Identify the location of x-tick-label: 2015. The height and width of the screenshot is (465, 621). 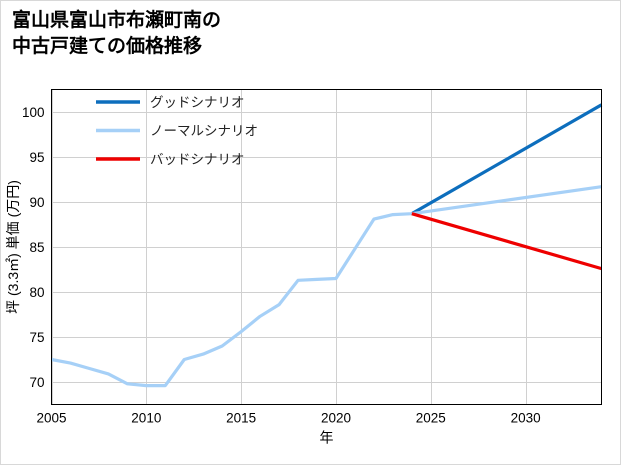
(241, 418).